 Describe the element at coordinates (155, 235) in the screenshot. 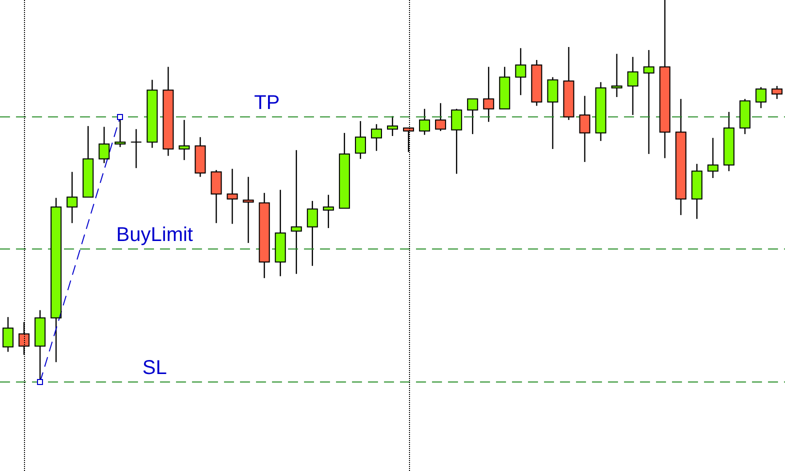

I see `ref-line-label: BuyLimit` at that location.